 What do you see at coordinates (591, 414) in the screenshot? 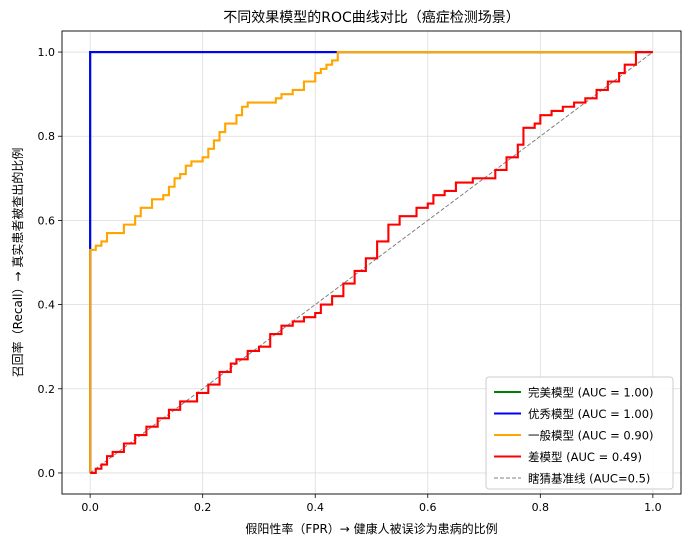
I see `legend-label: 优秀模型 (AUC = 1.00)` at bounding box center [591, 414].